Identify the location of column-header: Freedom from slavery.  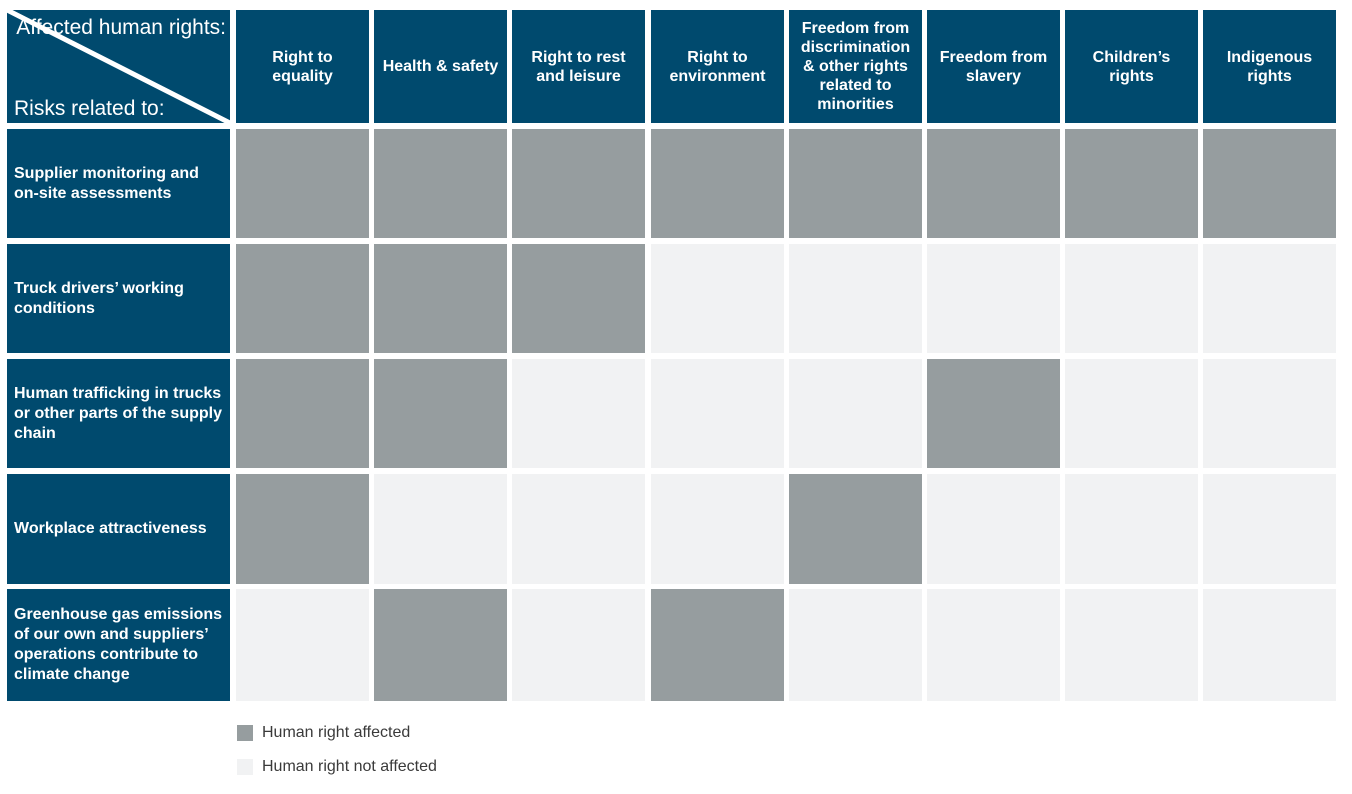
(993, 66).